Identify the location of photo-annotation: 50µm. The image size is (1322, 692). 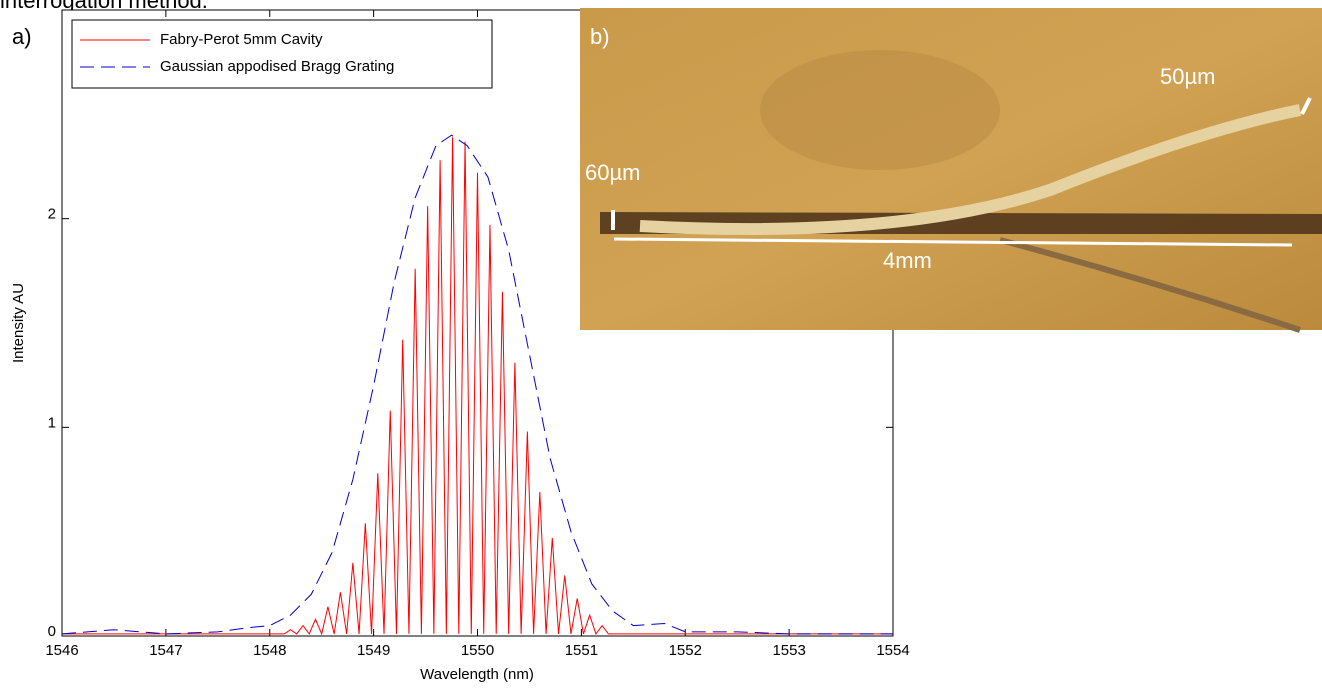
(1187, 76).